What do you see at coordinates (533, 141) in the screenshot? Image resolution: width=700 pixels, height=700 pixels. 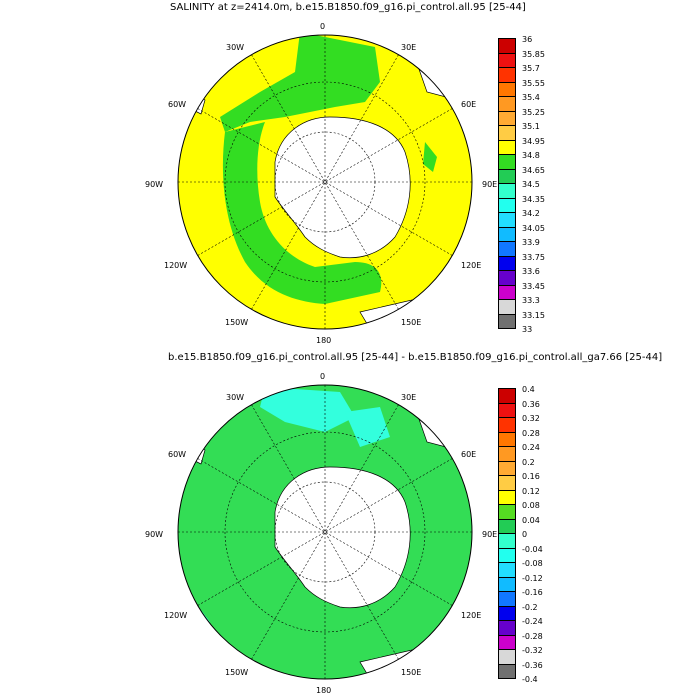 I see `colorbar-label: 34.95` at bounding box center [533, 141].